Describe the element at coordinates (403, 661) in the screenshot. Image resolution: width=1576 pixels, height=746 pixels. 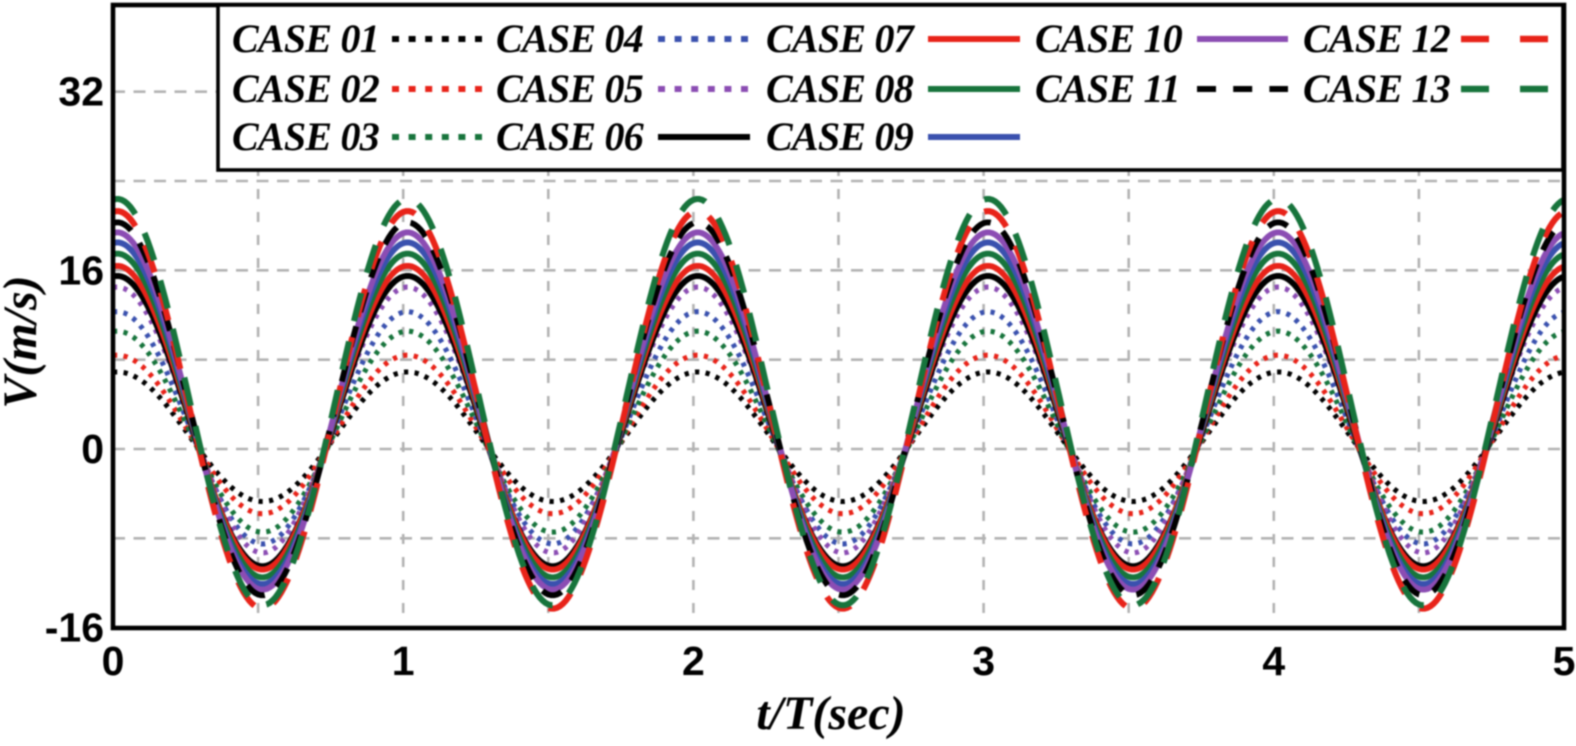
I see `svg-text: 1` at that location.